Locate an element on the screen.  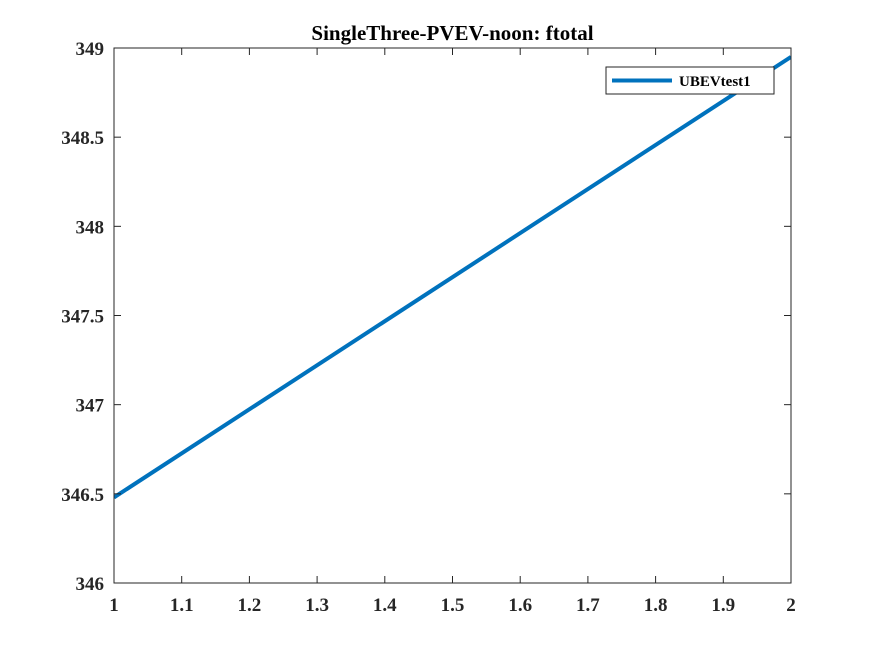
x-tick-label: 1.3 is located at coordinates (317, 605).